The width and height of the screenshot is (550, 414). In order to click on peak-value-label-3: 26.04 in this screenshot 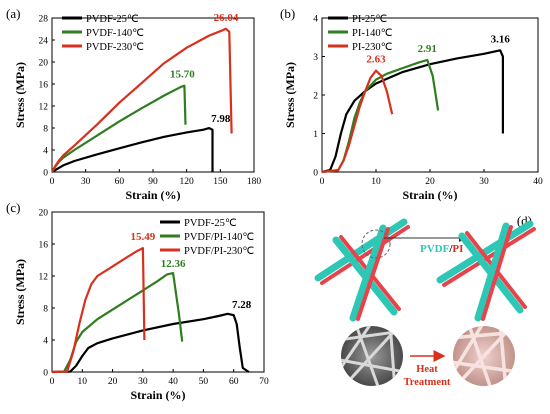, I will do `click(226, 18)`.